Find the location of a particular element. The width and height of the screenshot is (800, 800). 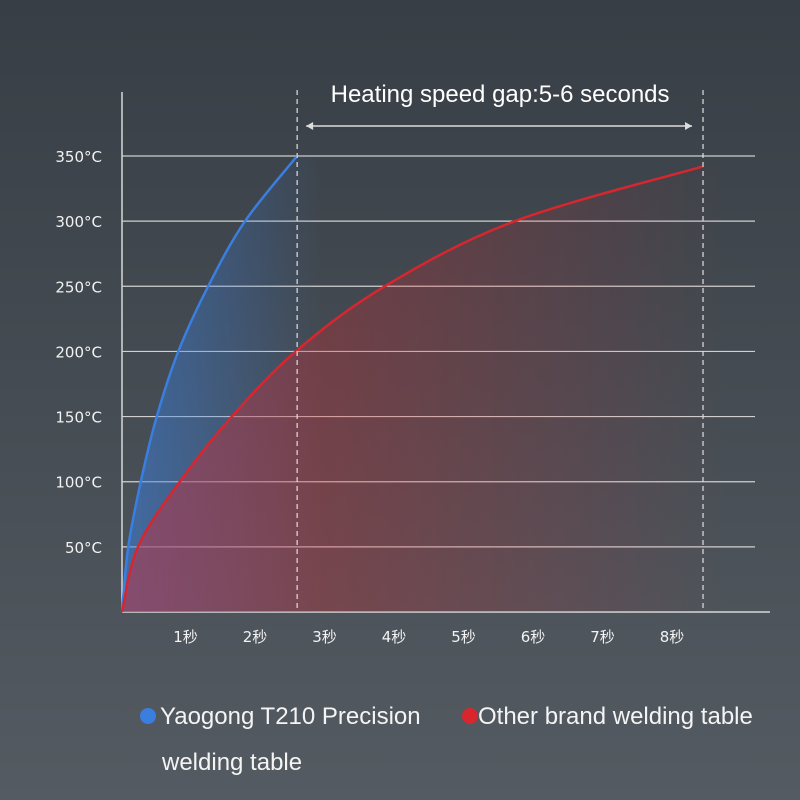

red-dot-icon is located at coordinates (470, 715).